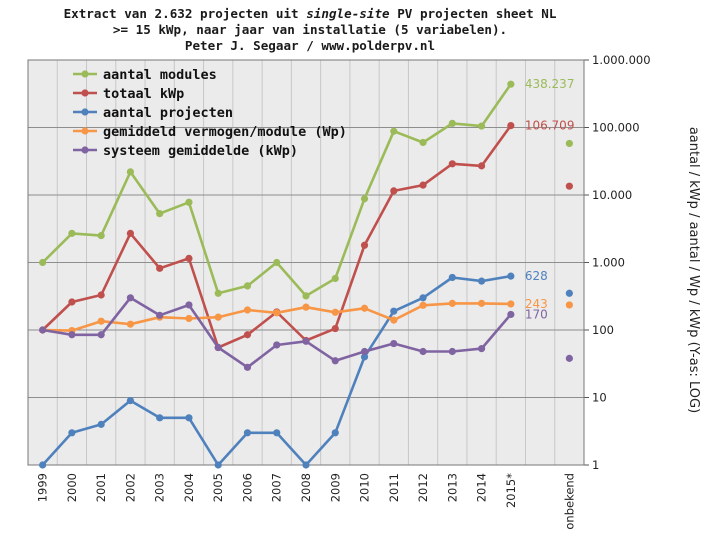 This screenshot has width=704, height=544. I want to click on x-tick-label: 2002, so click(130, 487).